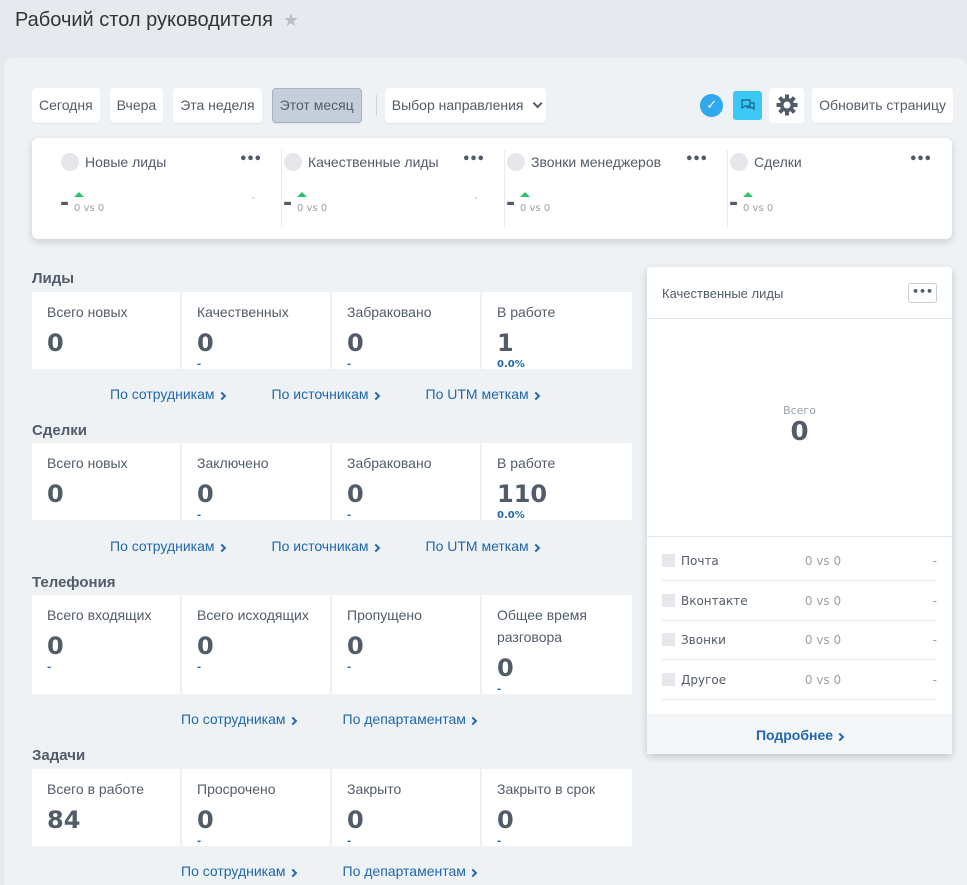 Image resolution: width=967 pixels, height=885 pixels. I want to click on stat-card: Общее время разговора 0 -, so click(557, 645).